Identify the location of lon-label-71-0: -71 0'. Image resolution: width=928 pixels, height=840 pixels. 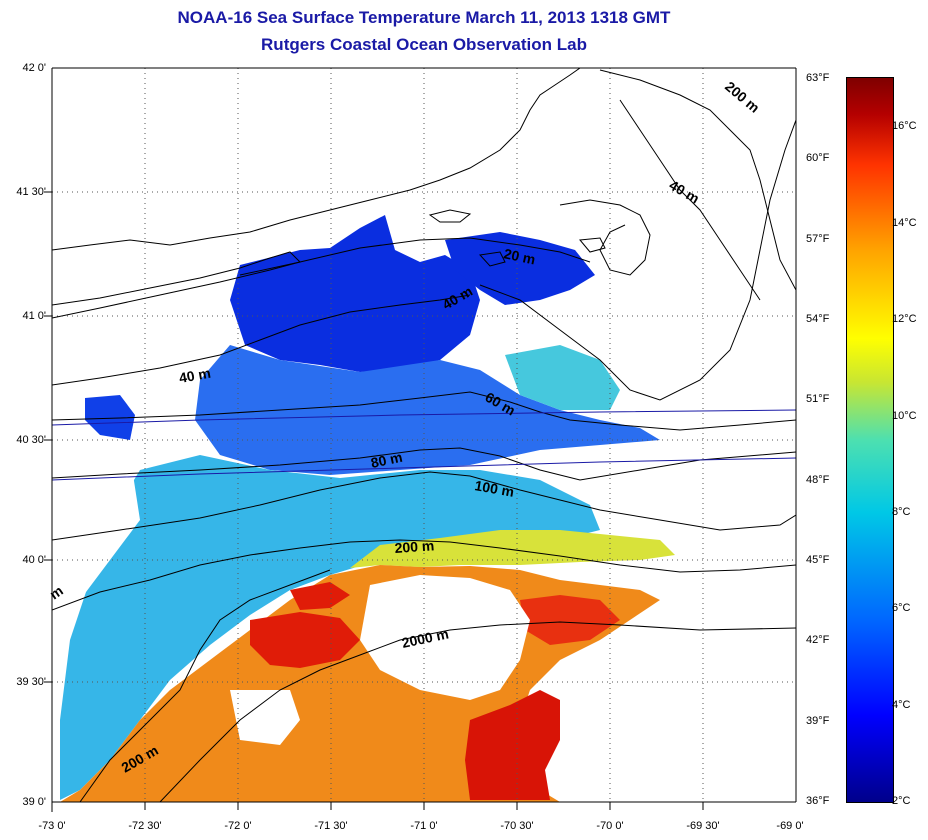
(424, 826).